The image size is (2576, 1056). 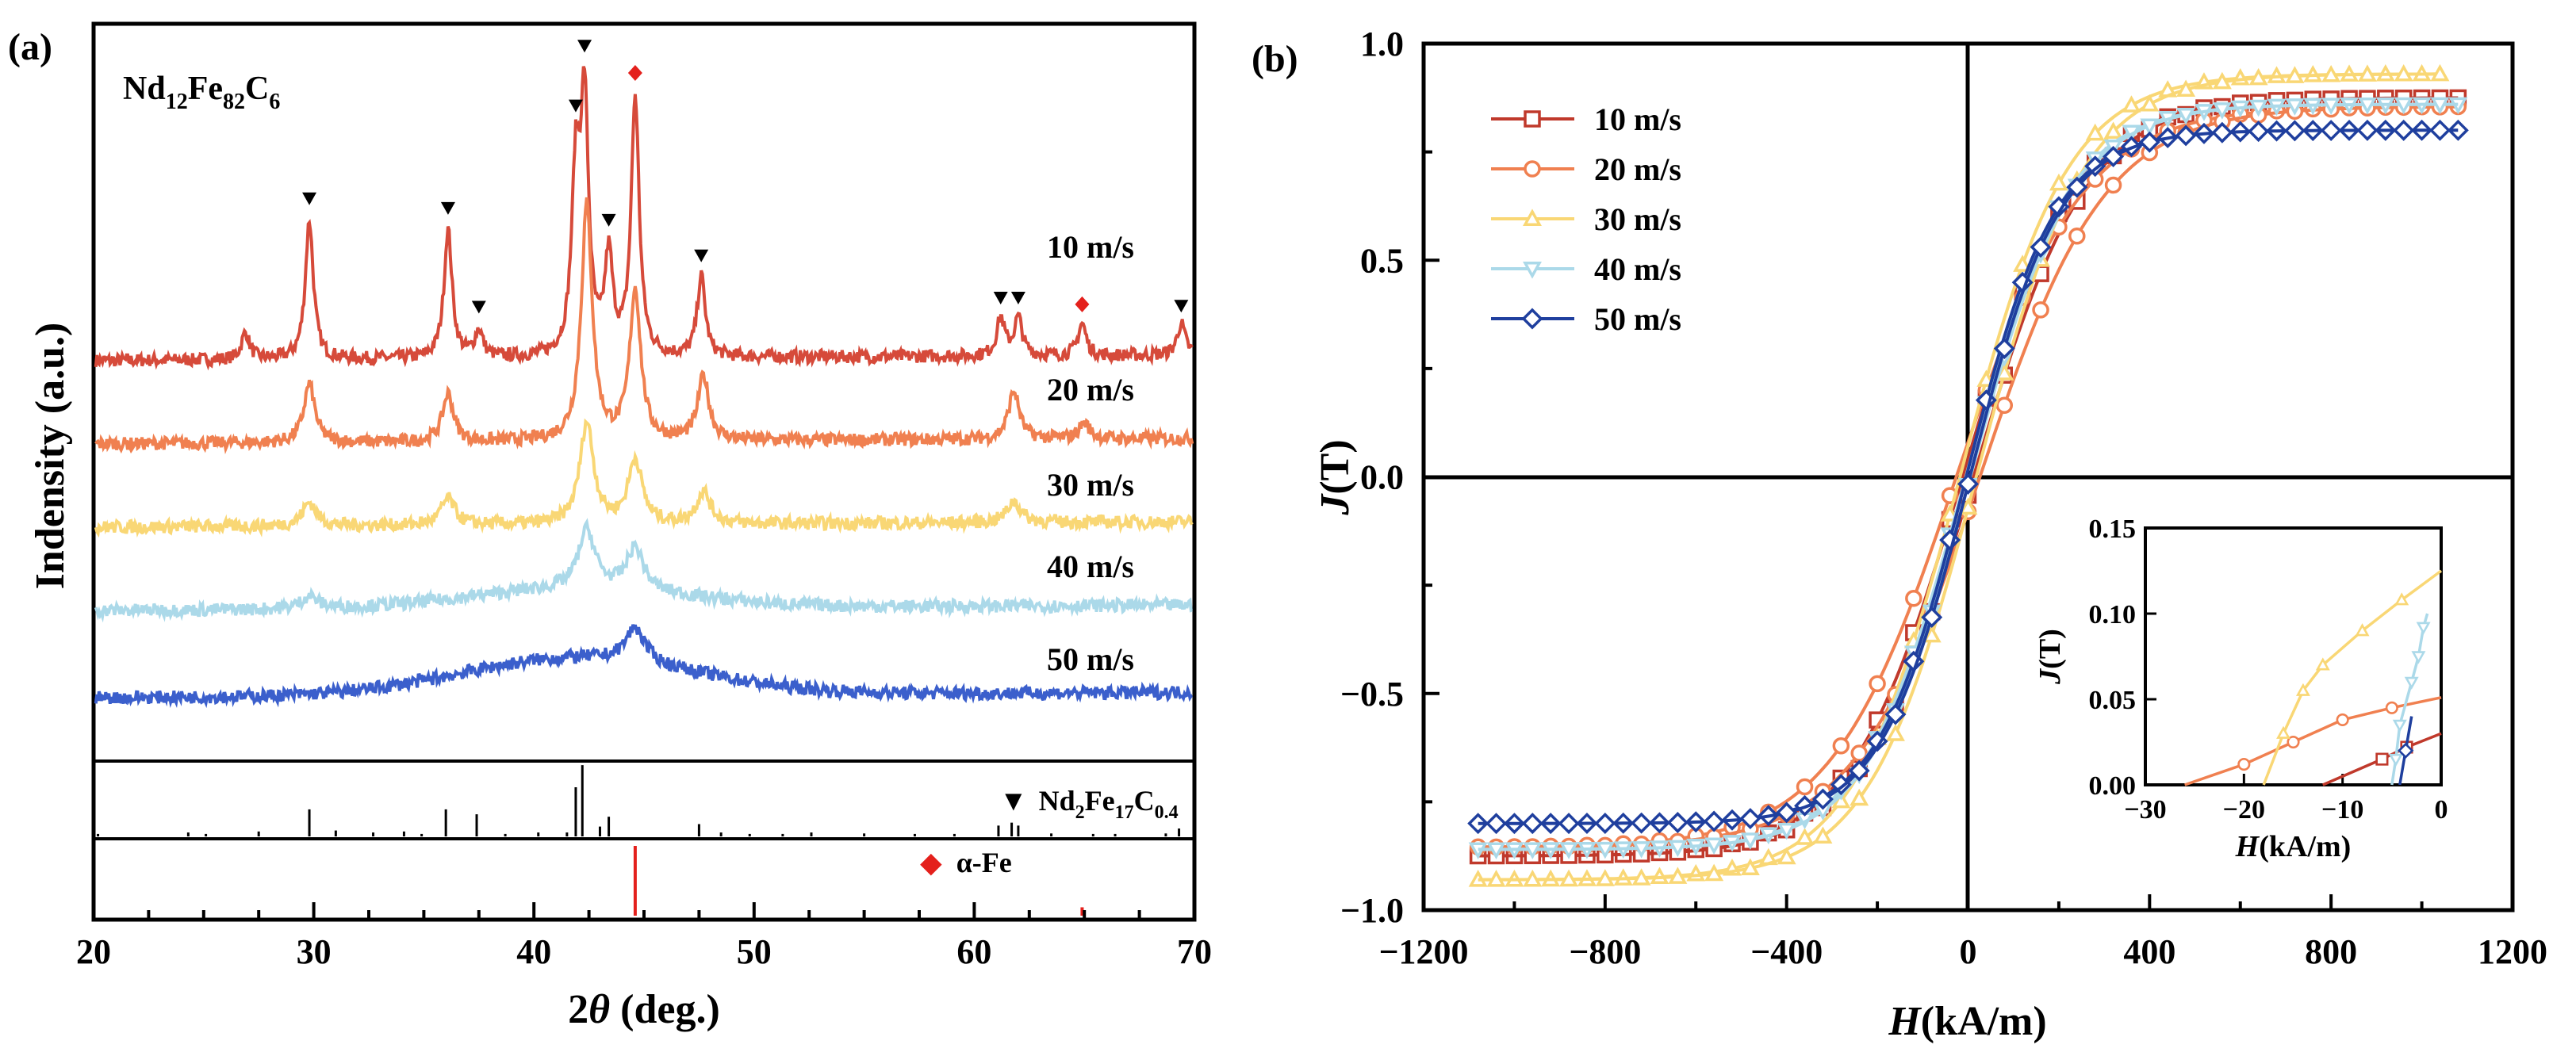 What do you see at coordinates (1382, 44) in the screenshot?
I see `b-y-tick-label-4: 1.0` at bounding box center [1382, 44].